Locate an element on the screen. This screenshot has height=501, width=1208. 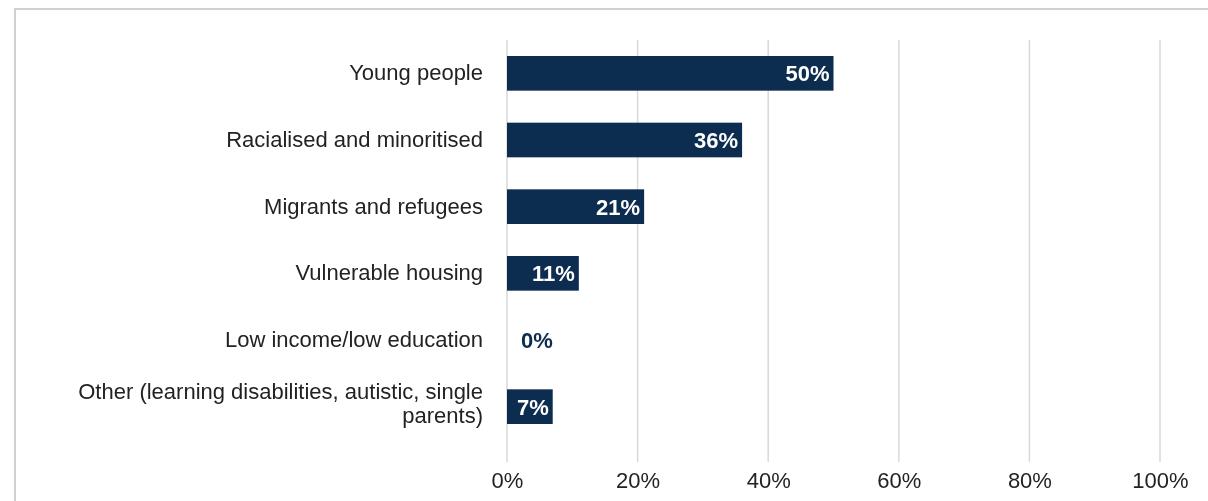
x-tick-label: 60% is located at coordinates (899, 480).